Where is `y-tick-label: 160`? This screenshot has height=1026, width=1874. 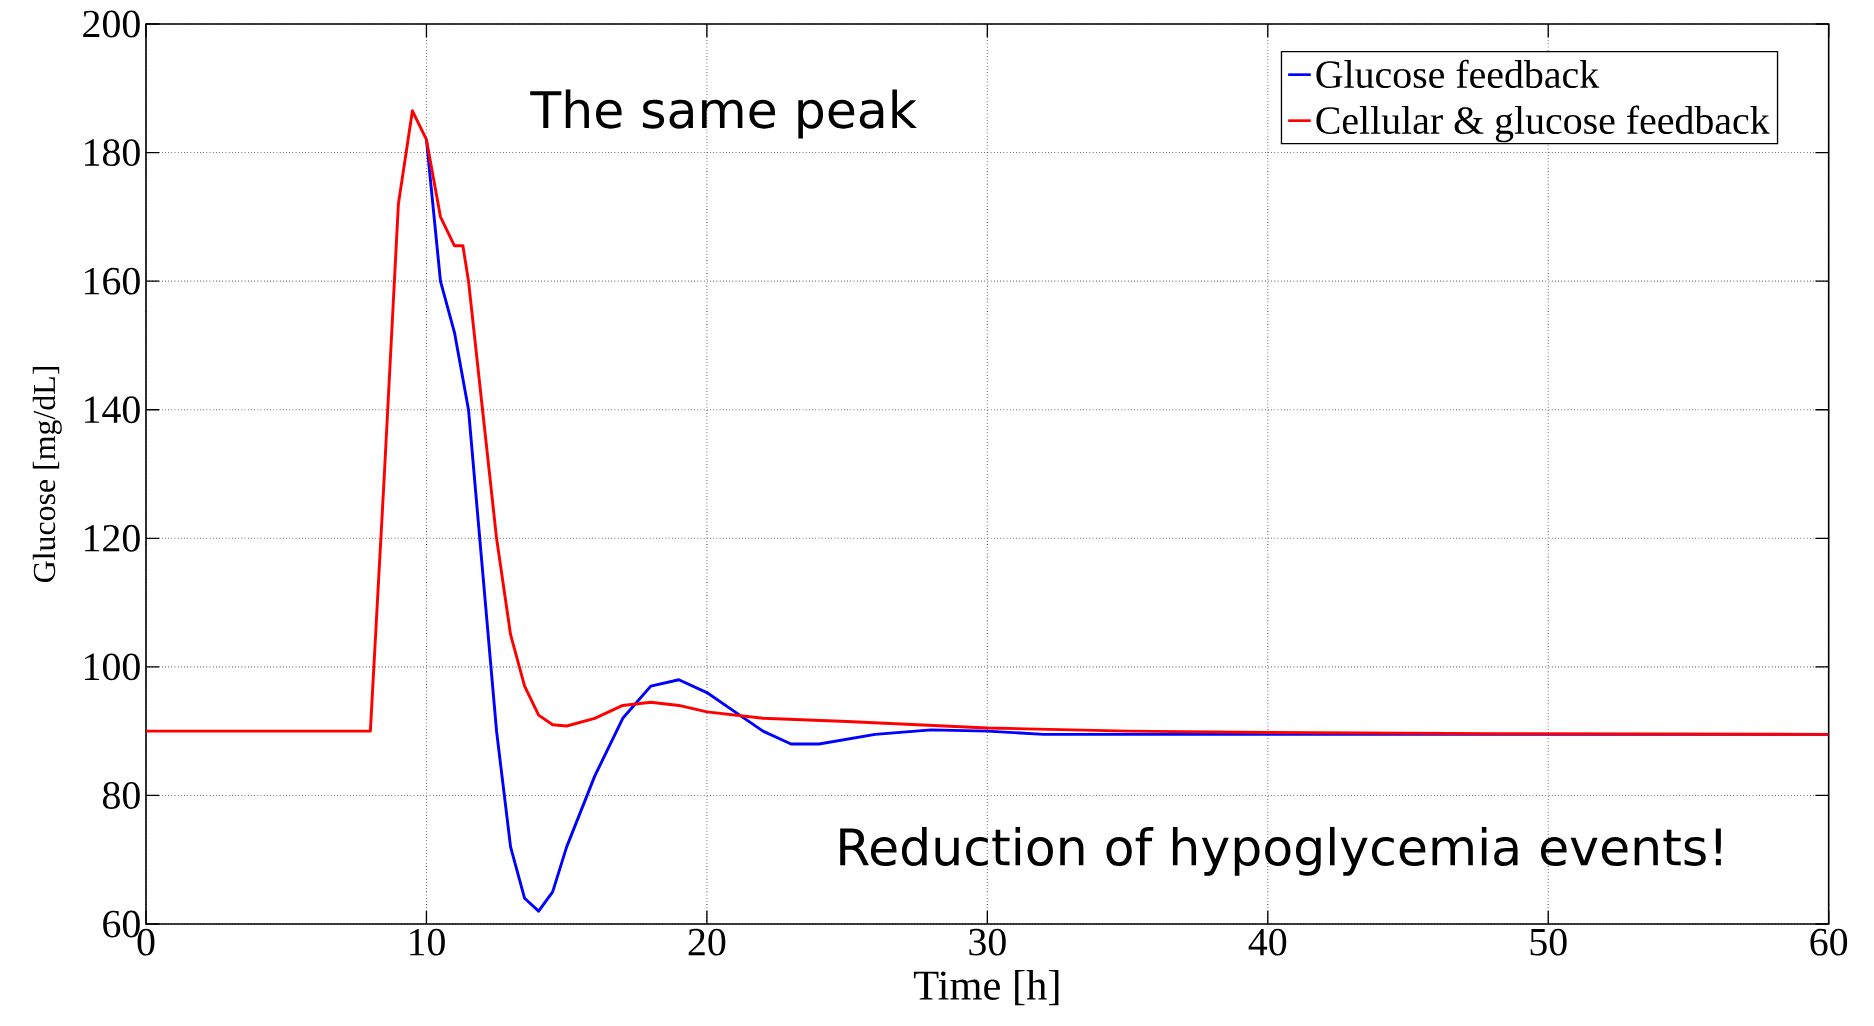
y-tick-label: 160 is located at coordinates (112, 281).